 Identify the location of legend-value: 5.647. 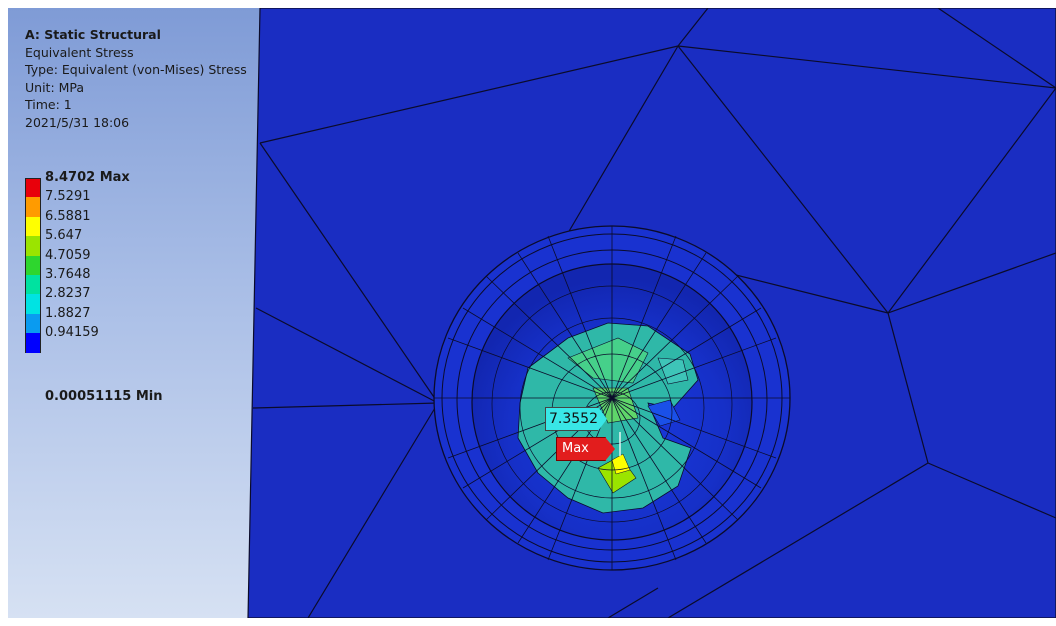
(64, 236).